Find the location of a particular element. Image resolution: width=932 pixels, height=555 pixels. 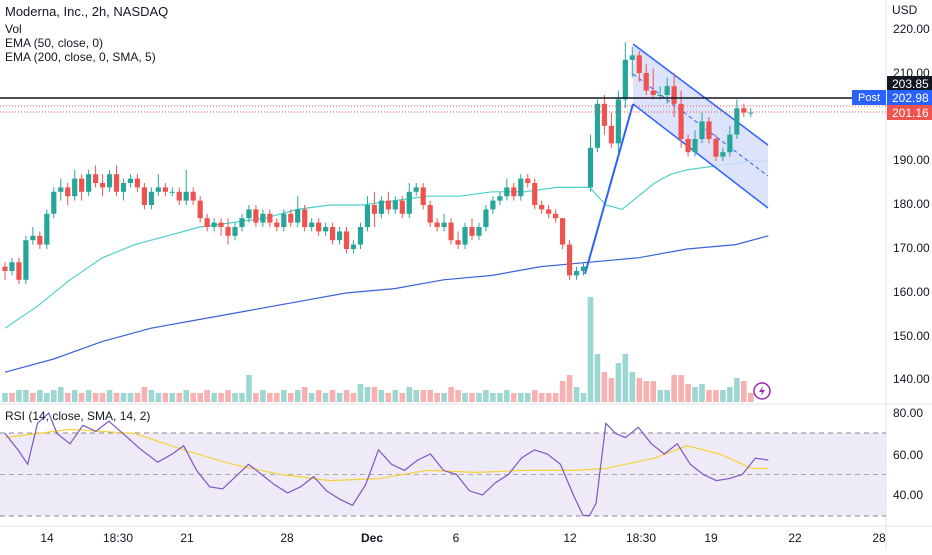

time-axis: 14 18:30 21 28 Dec 6 12 18:30 19 22 28 is located at coordinates (463, 538).